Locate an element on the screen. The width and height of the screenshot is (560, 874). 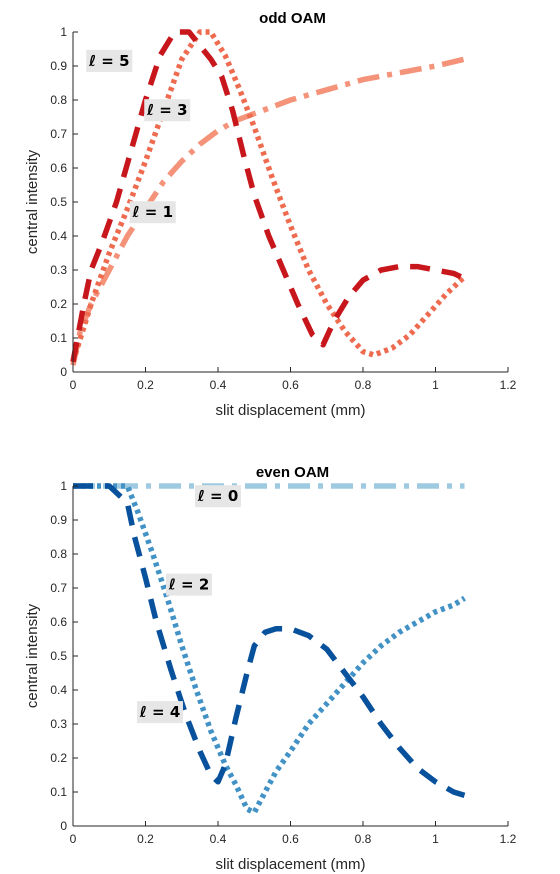
chart-0-x-axis-label: slit displacement (mm) is located at coordinates (290, 410).